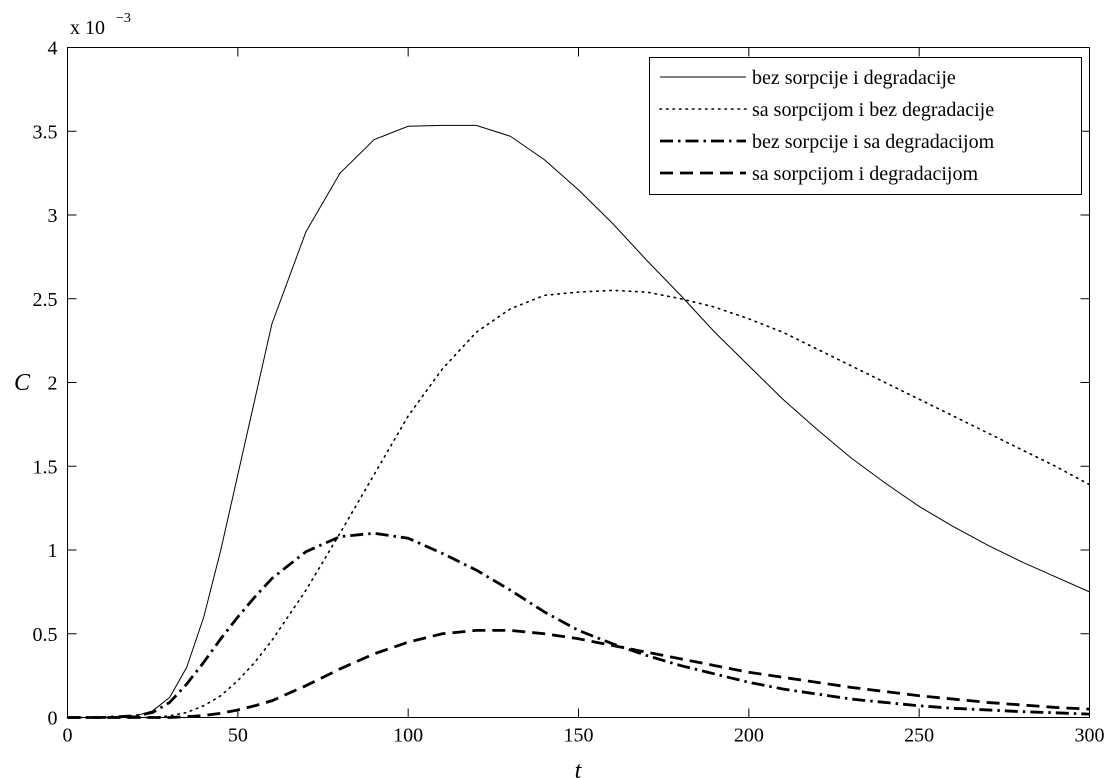 This screenshot has width=1117, height=778. I want to click on y-multiplier: x 10 −3, so click(100, 25).